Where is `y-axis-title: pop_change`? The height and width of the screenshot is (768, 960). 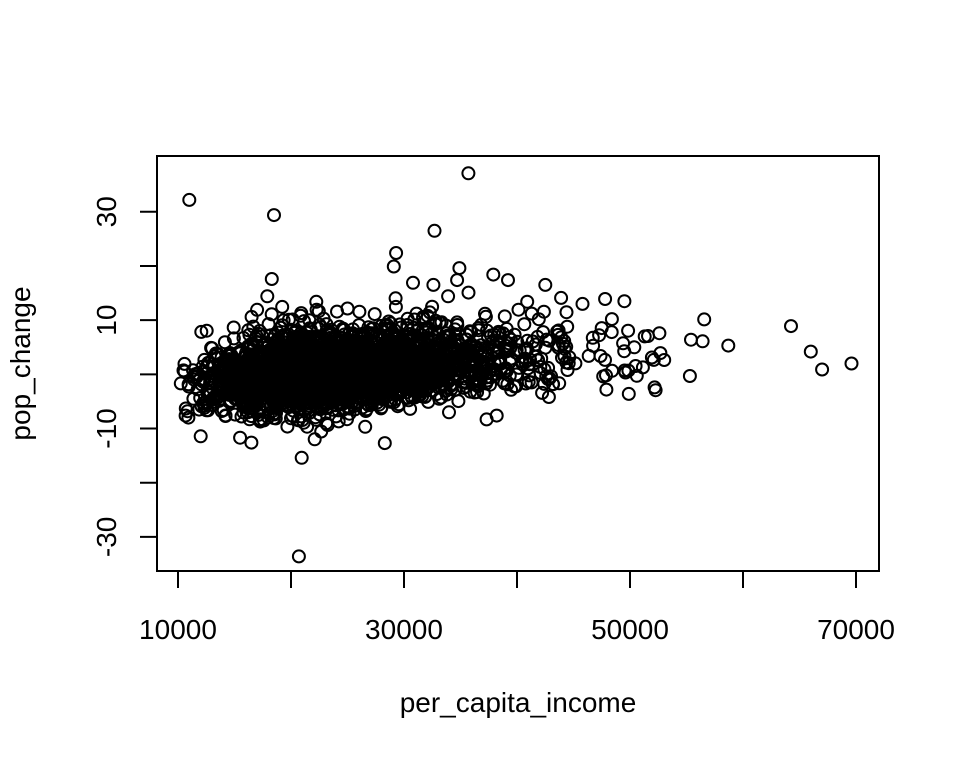 y-axis-title: pop_change is located at coordinates (20, 363).